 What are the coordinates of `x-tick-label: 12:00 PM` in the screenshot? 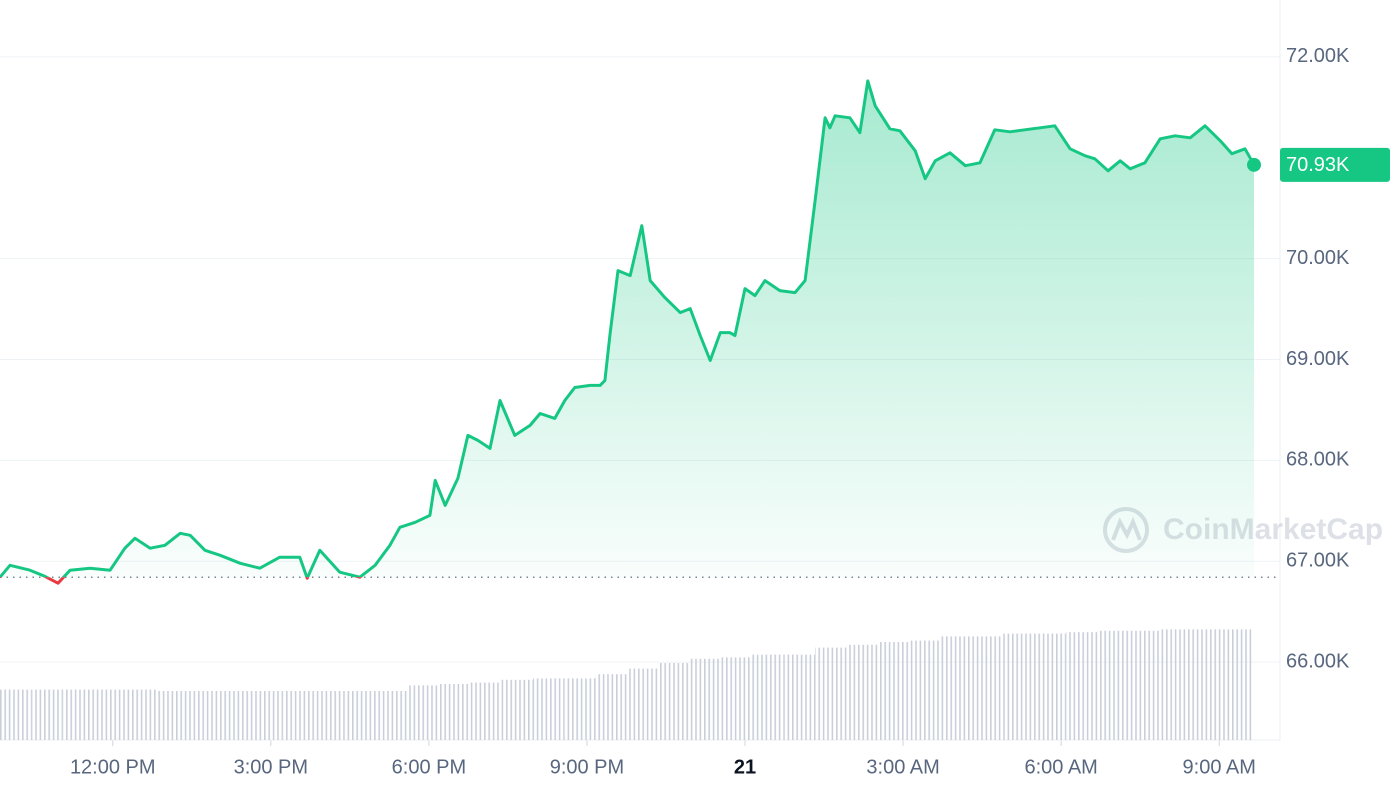 It's located at (113, 767).